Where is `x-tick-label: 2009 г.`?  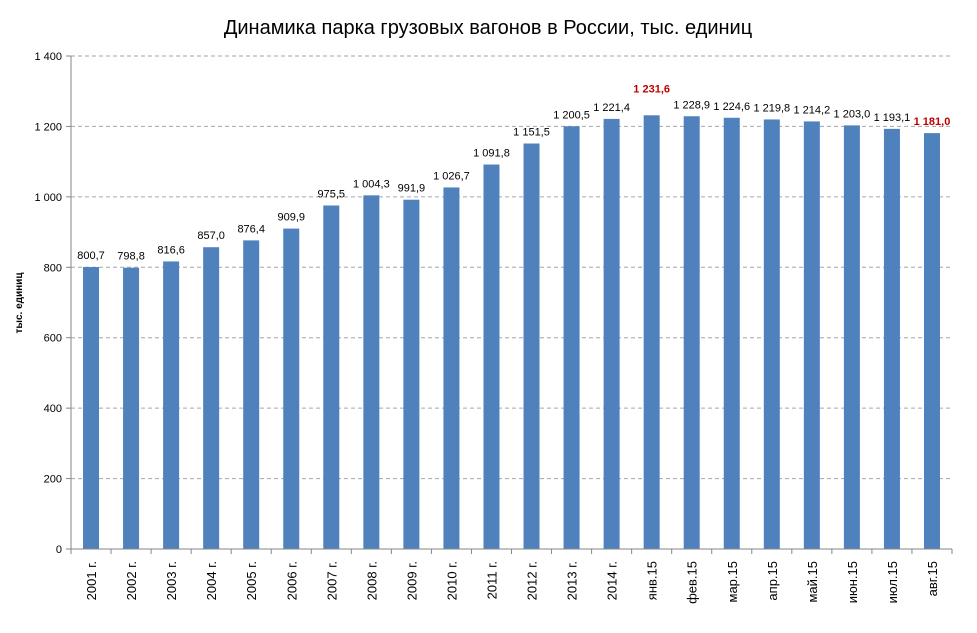 x-tick-label: 2009 г. is located at coordinates (411, 580).